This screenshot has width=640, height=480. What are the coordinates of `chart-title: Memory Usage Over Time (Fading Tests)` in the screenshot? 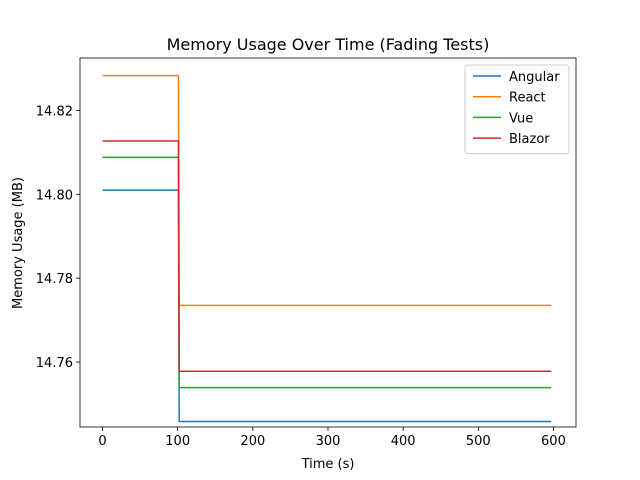 It's located at (328, 44).